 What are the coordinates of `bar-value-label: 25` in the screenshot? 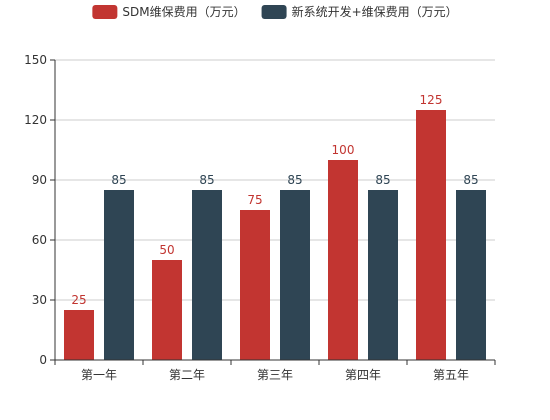 It's located at (78, 300).